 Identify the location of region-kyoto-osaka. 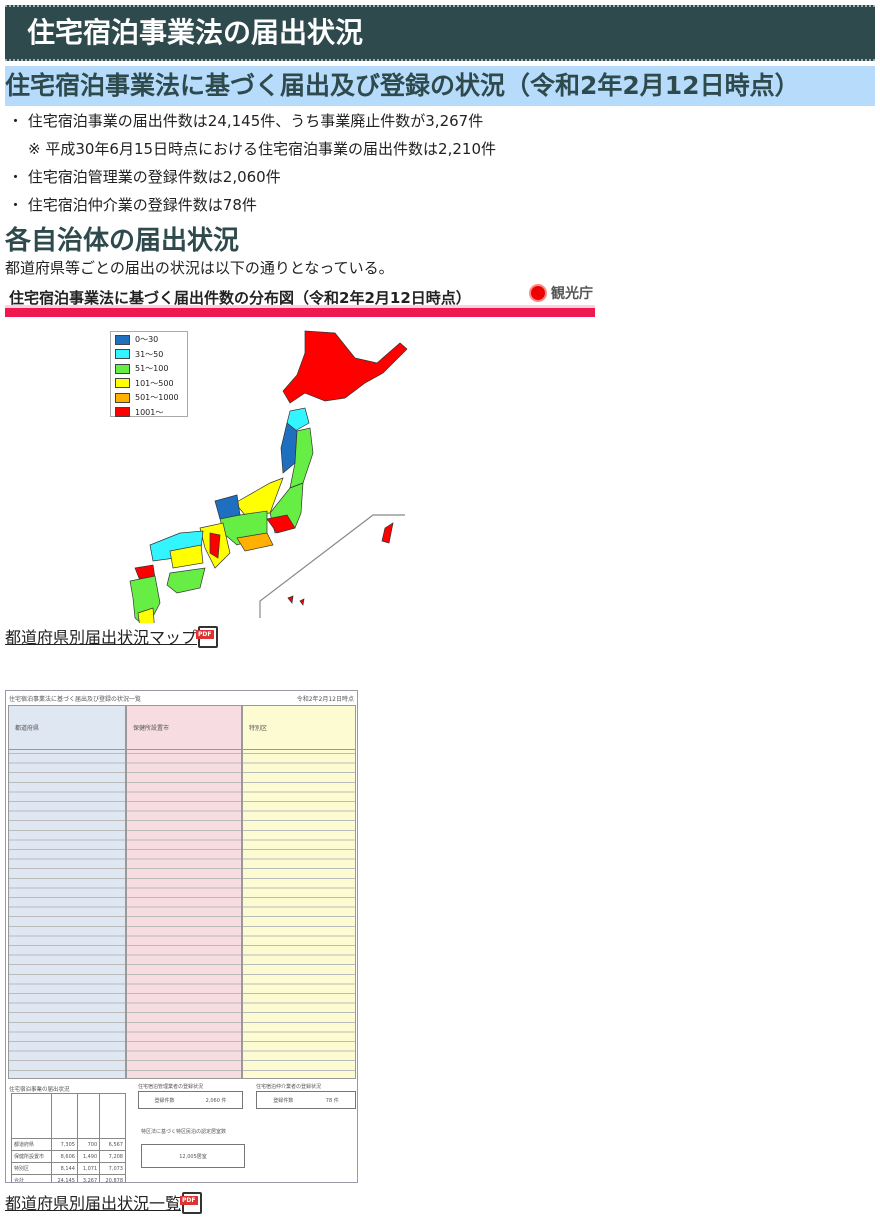
(215, 545).